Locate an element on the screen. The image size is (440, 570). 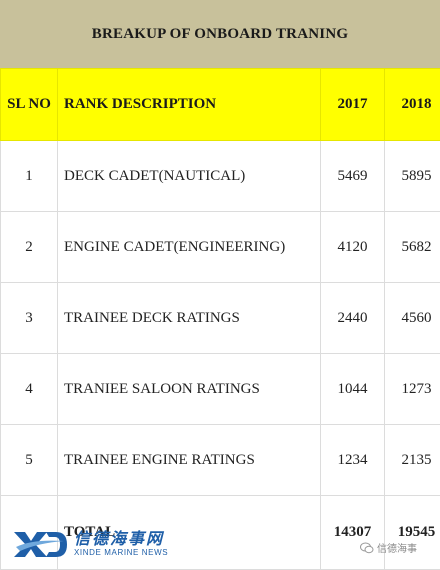
watermark-en-text: XINDE MARINE NEWS is located at coordinates (121, 552).